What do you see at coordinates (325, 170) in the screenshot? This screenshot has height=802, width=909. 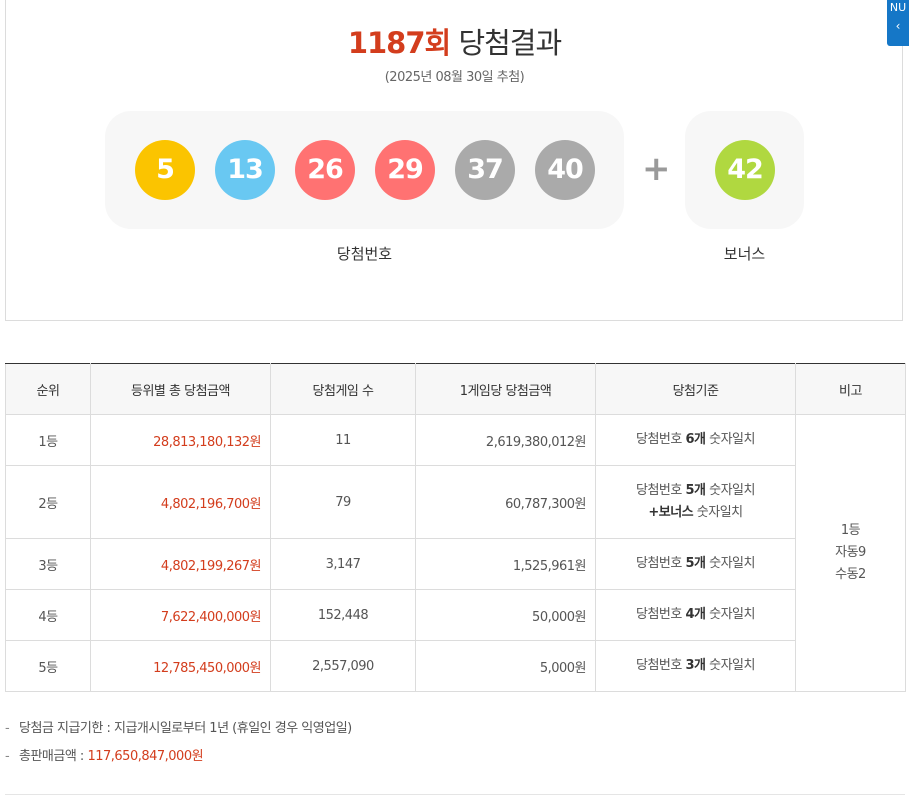 I see `winning-ball: 26` at bounding box center [325, 170].